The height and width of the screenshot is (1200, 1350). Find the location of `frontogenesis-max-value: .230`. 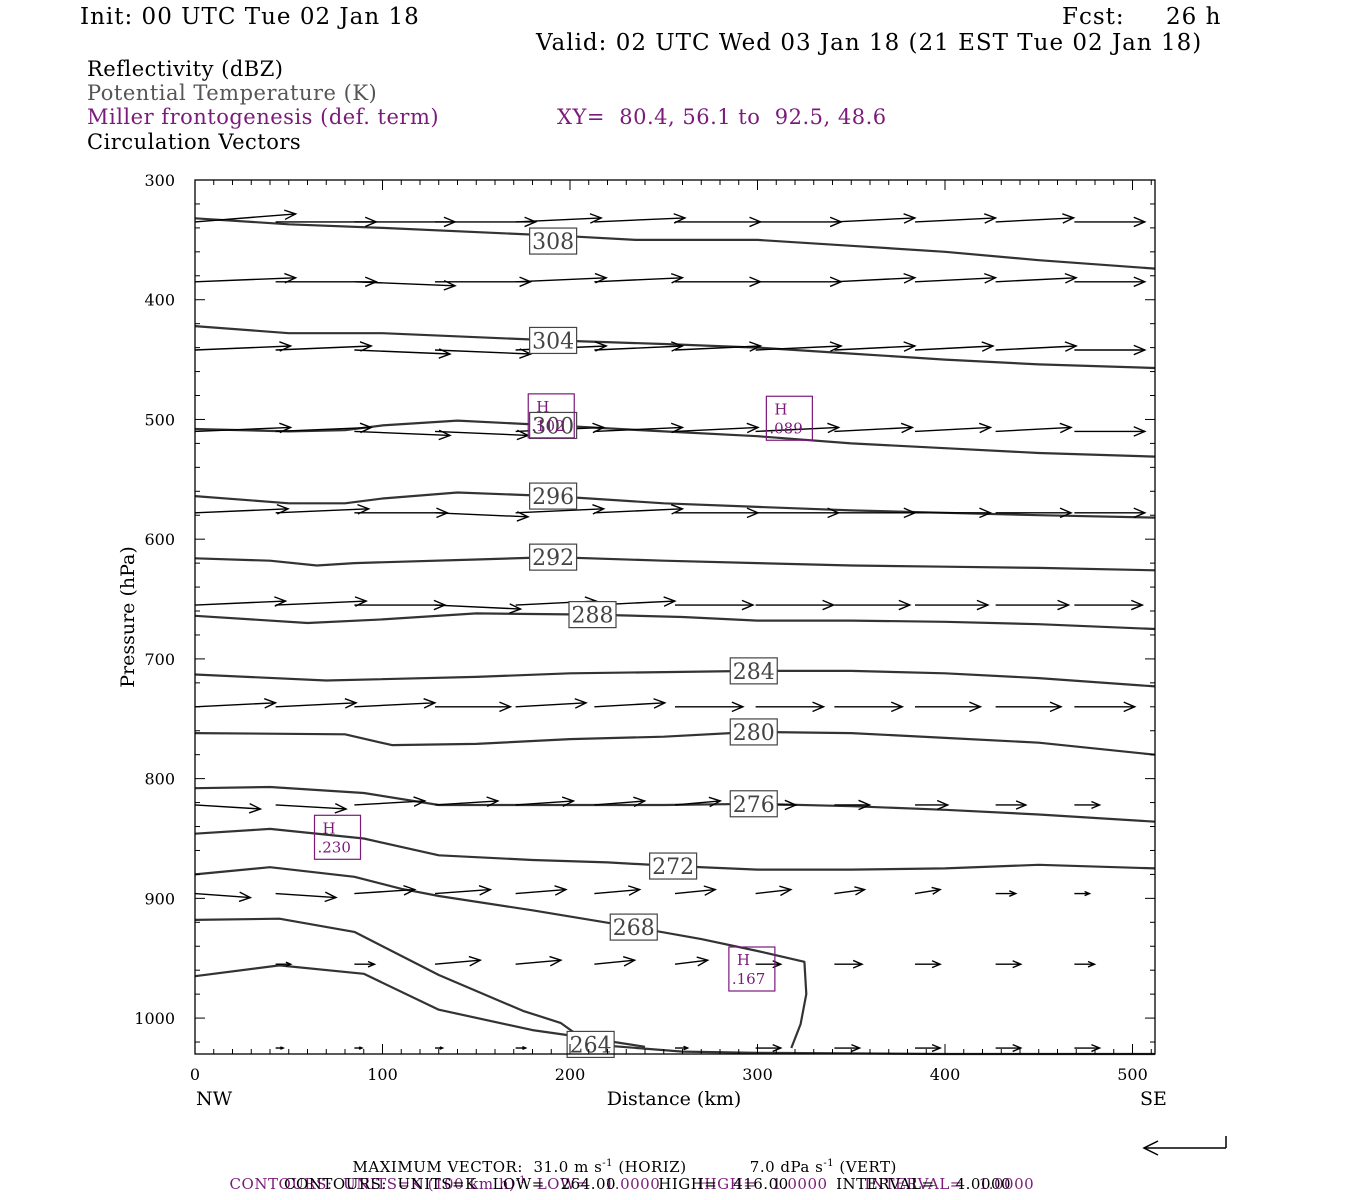

frontogenesis-max-value: .230 is located at coordinates (334, 847).